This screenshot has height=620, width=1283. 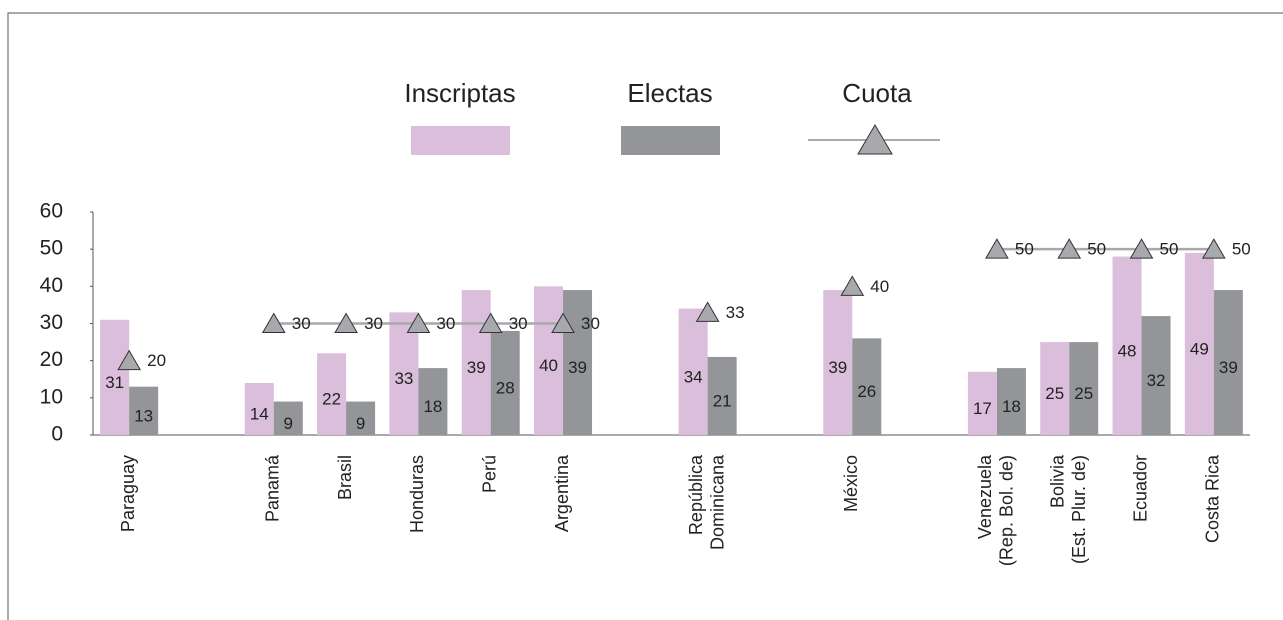 What do you see at coordinates (1140, 488) in the screenshot?
I see `x-tick-label: Ecuador` at bounding box center [1140, 488].